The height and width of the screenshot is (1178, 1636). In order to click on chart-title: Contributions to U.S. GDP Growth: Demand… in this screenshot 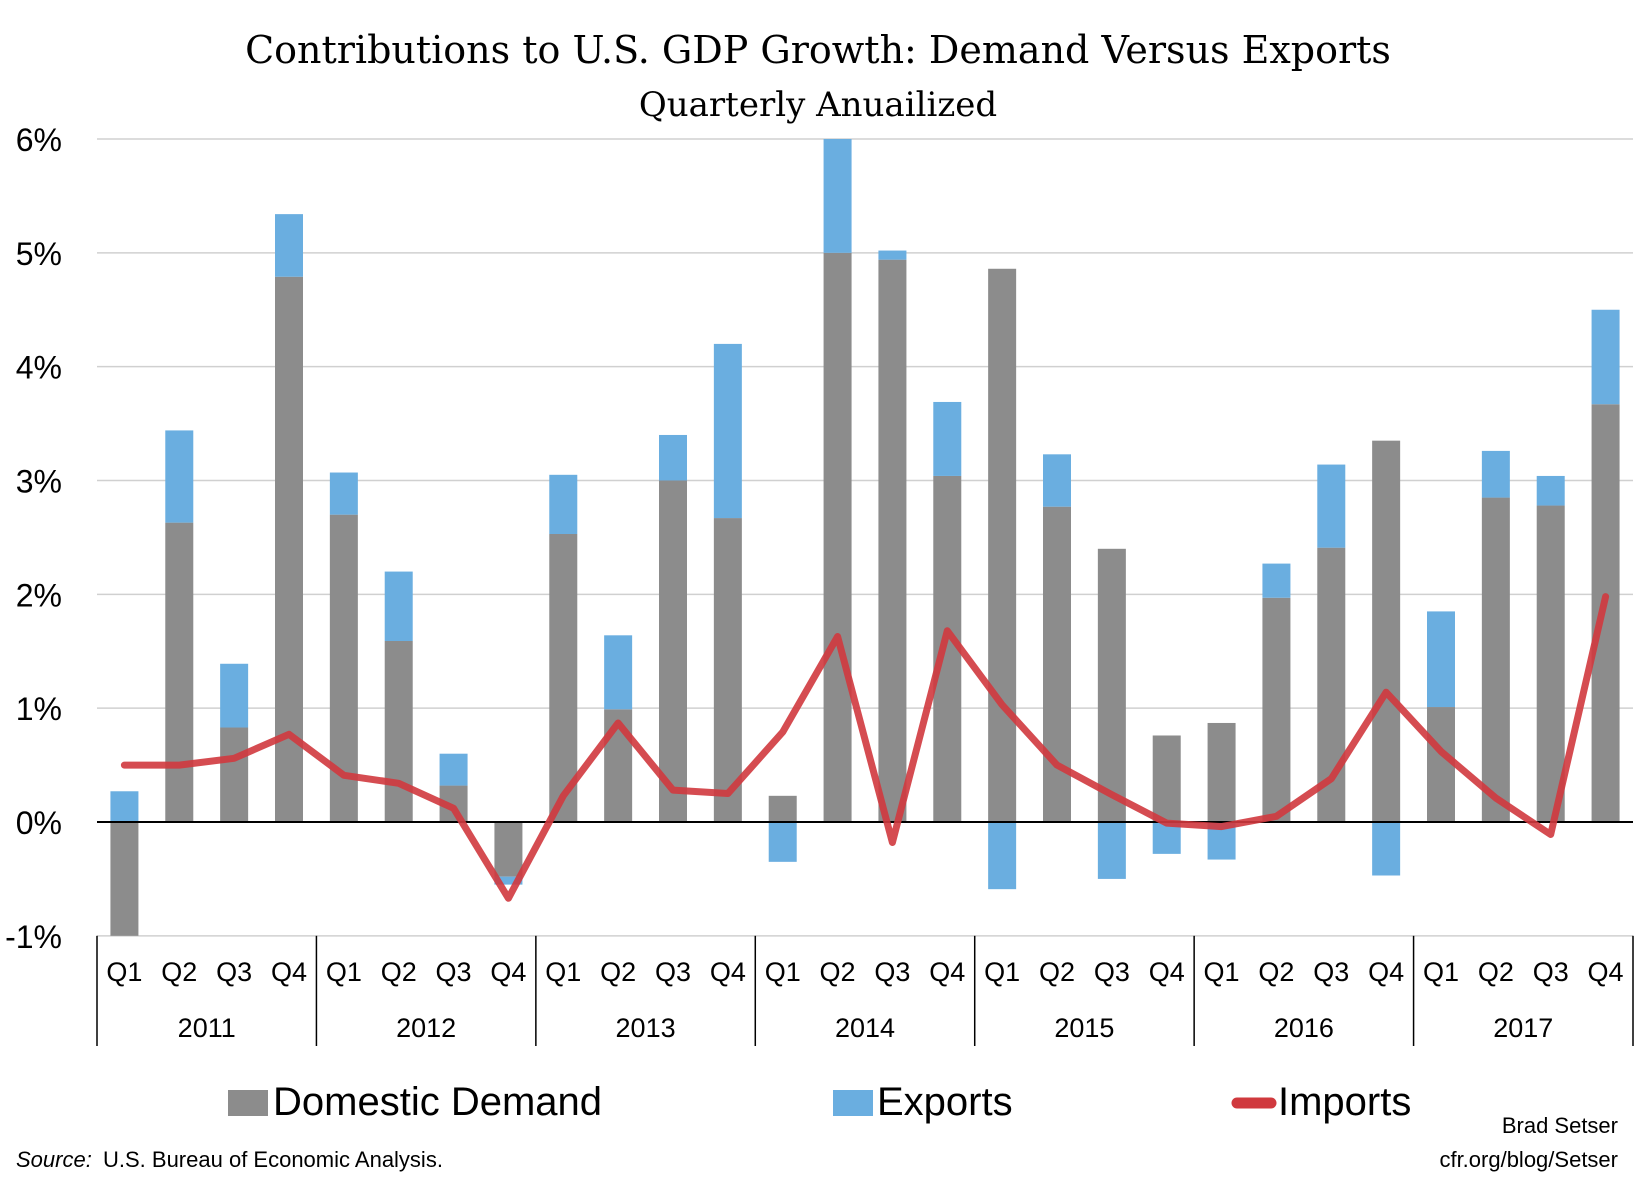, I will do `click(818, 50)`.